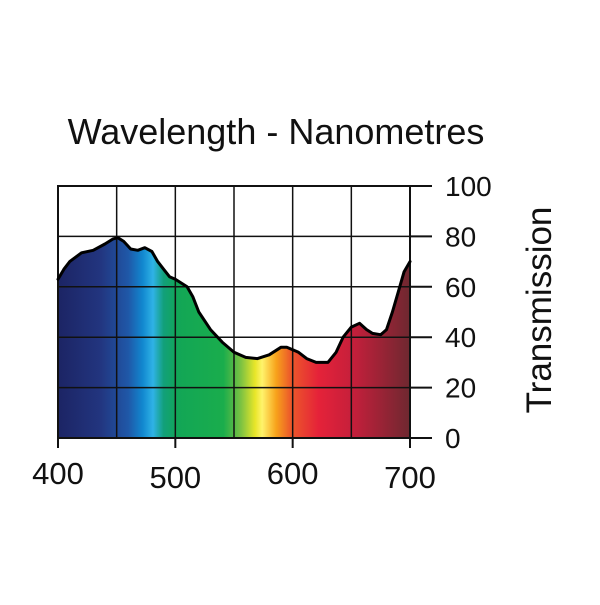 This screenshot has height=605, width=600. Describe the element at coordinates (293, 473) in the screenshot. I see `x-tick-label-600: 600` at that location.